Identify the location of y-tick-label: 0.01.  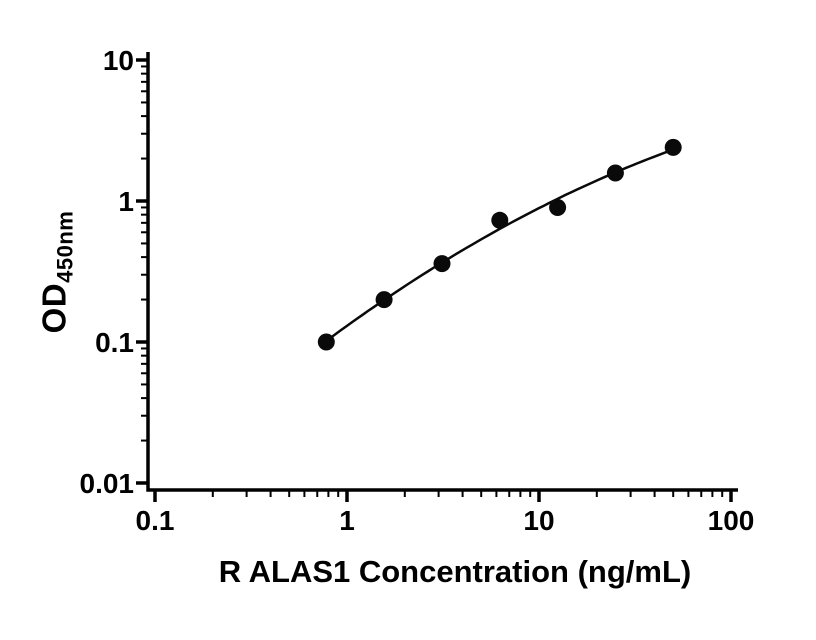
(107, 483).